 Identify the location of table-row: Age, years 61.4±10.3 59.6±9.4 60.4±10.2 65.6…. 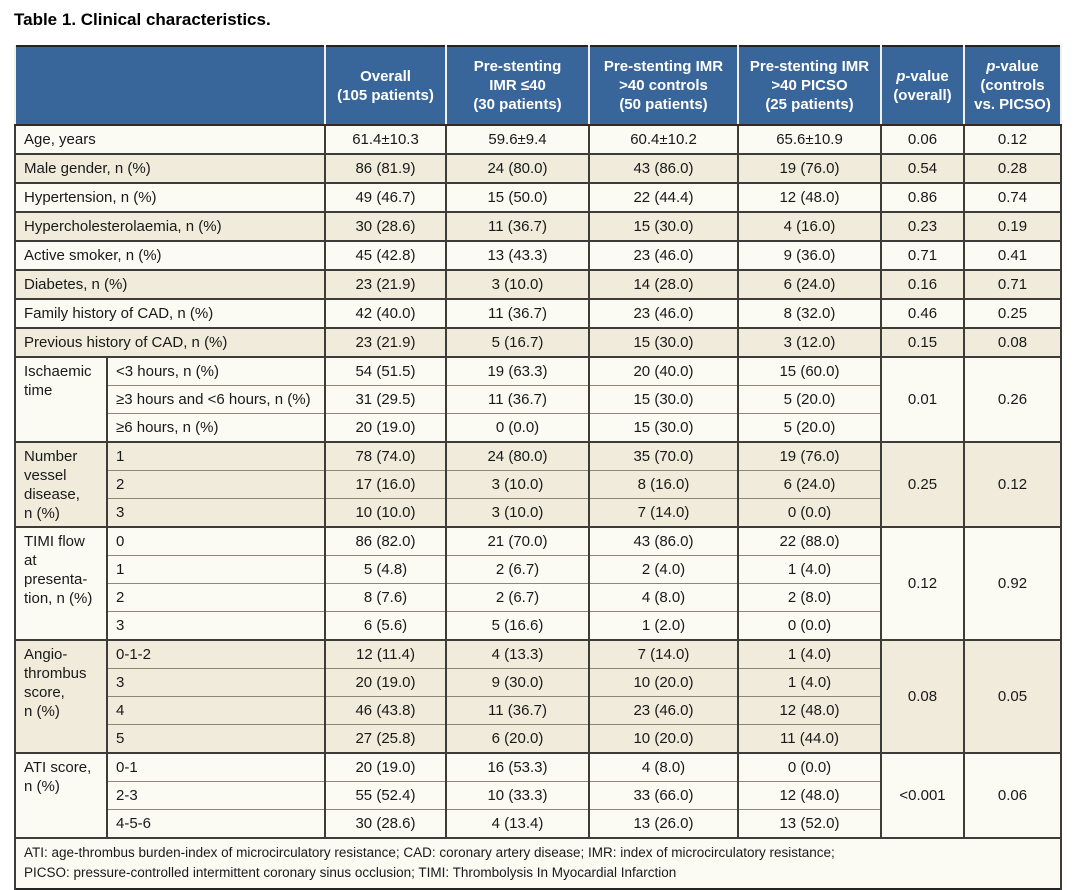
(538, 139).